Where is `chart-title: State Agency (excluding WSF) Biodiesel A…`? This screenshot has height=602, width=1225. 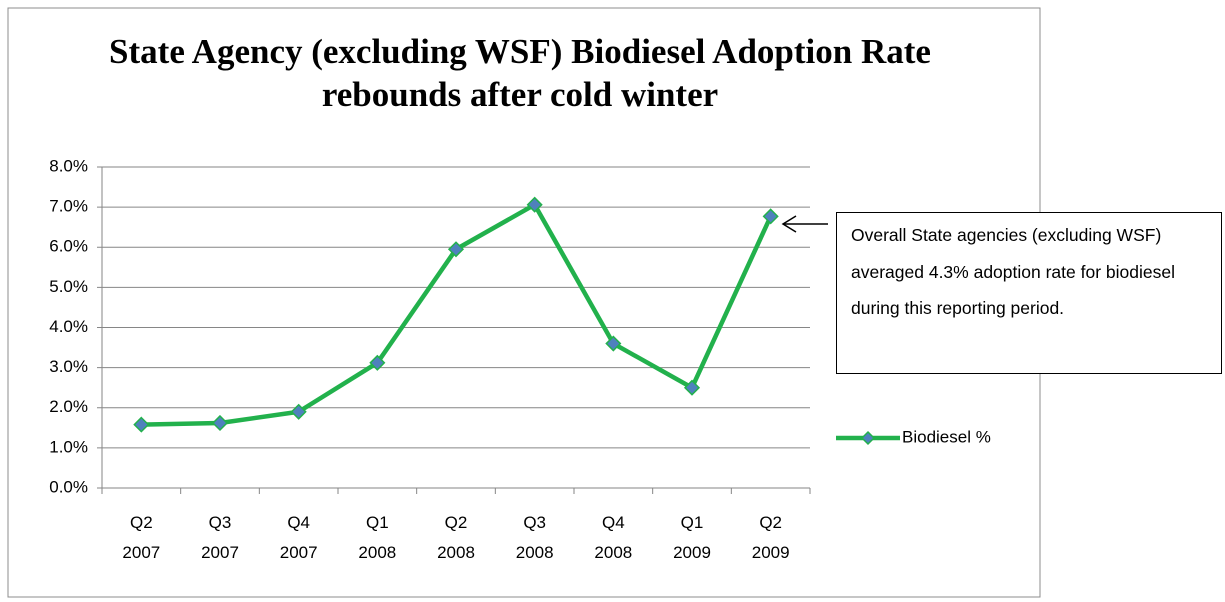
chart-title: State Agency (excluding WSF) Biodiesel A… is located at coordinates (520, 73).